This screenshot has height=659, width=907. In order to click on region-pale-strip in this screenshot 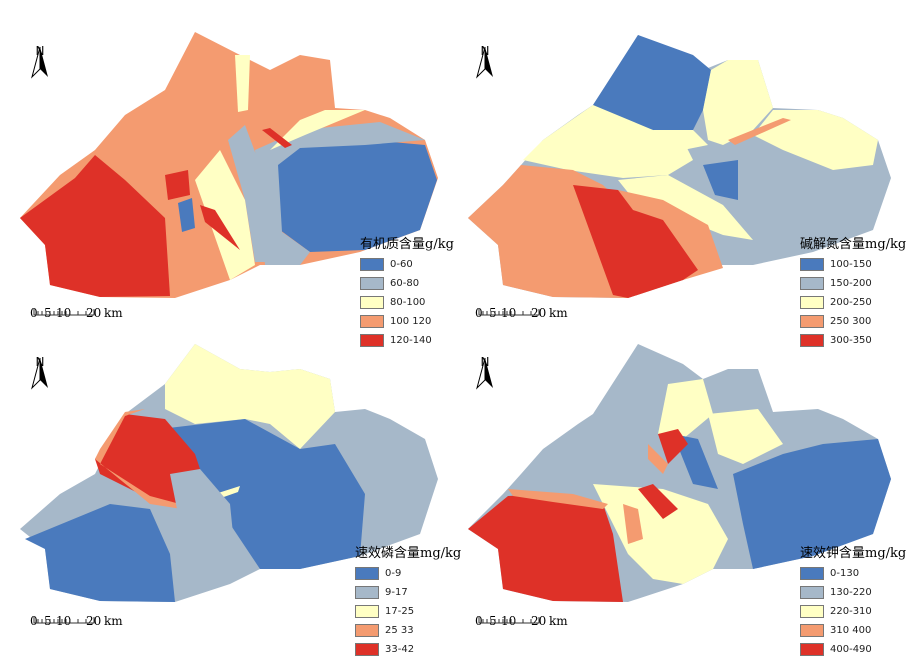, I will do `click(680, 140)`.